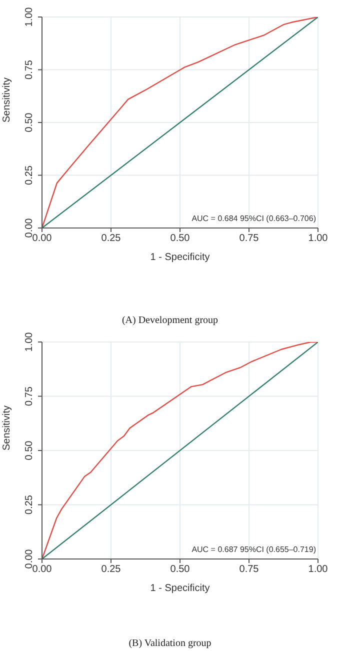 The height and width of the screenshot is (651, 340). What do you see at coordinates (170, 644) in the screenshot?
I see `text: (B) Validation group` at bounding box center [170, 644].